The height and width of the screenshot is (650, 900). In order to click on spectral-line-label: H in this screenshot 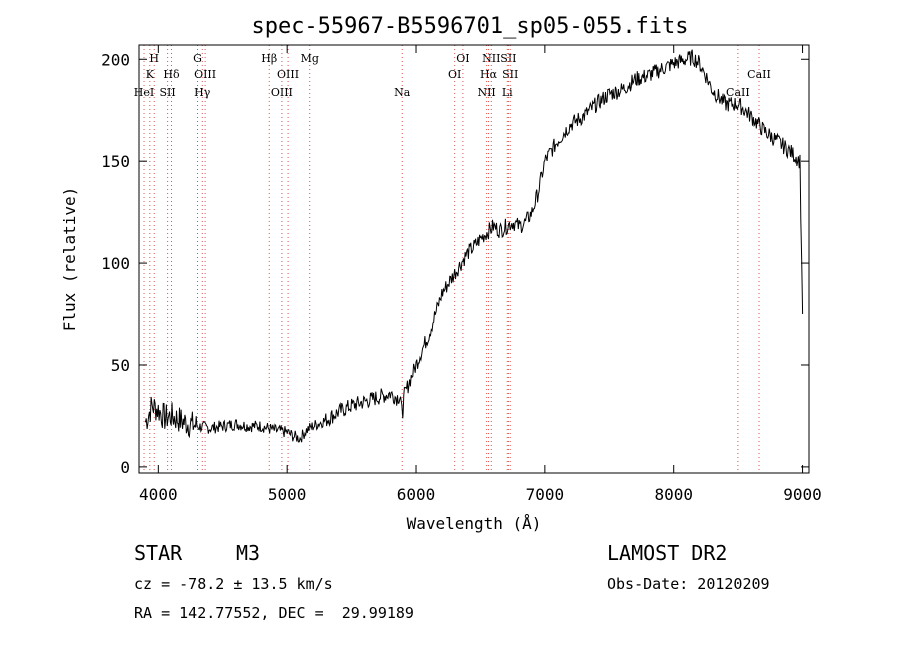, I will do `click(154, 58)`.